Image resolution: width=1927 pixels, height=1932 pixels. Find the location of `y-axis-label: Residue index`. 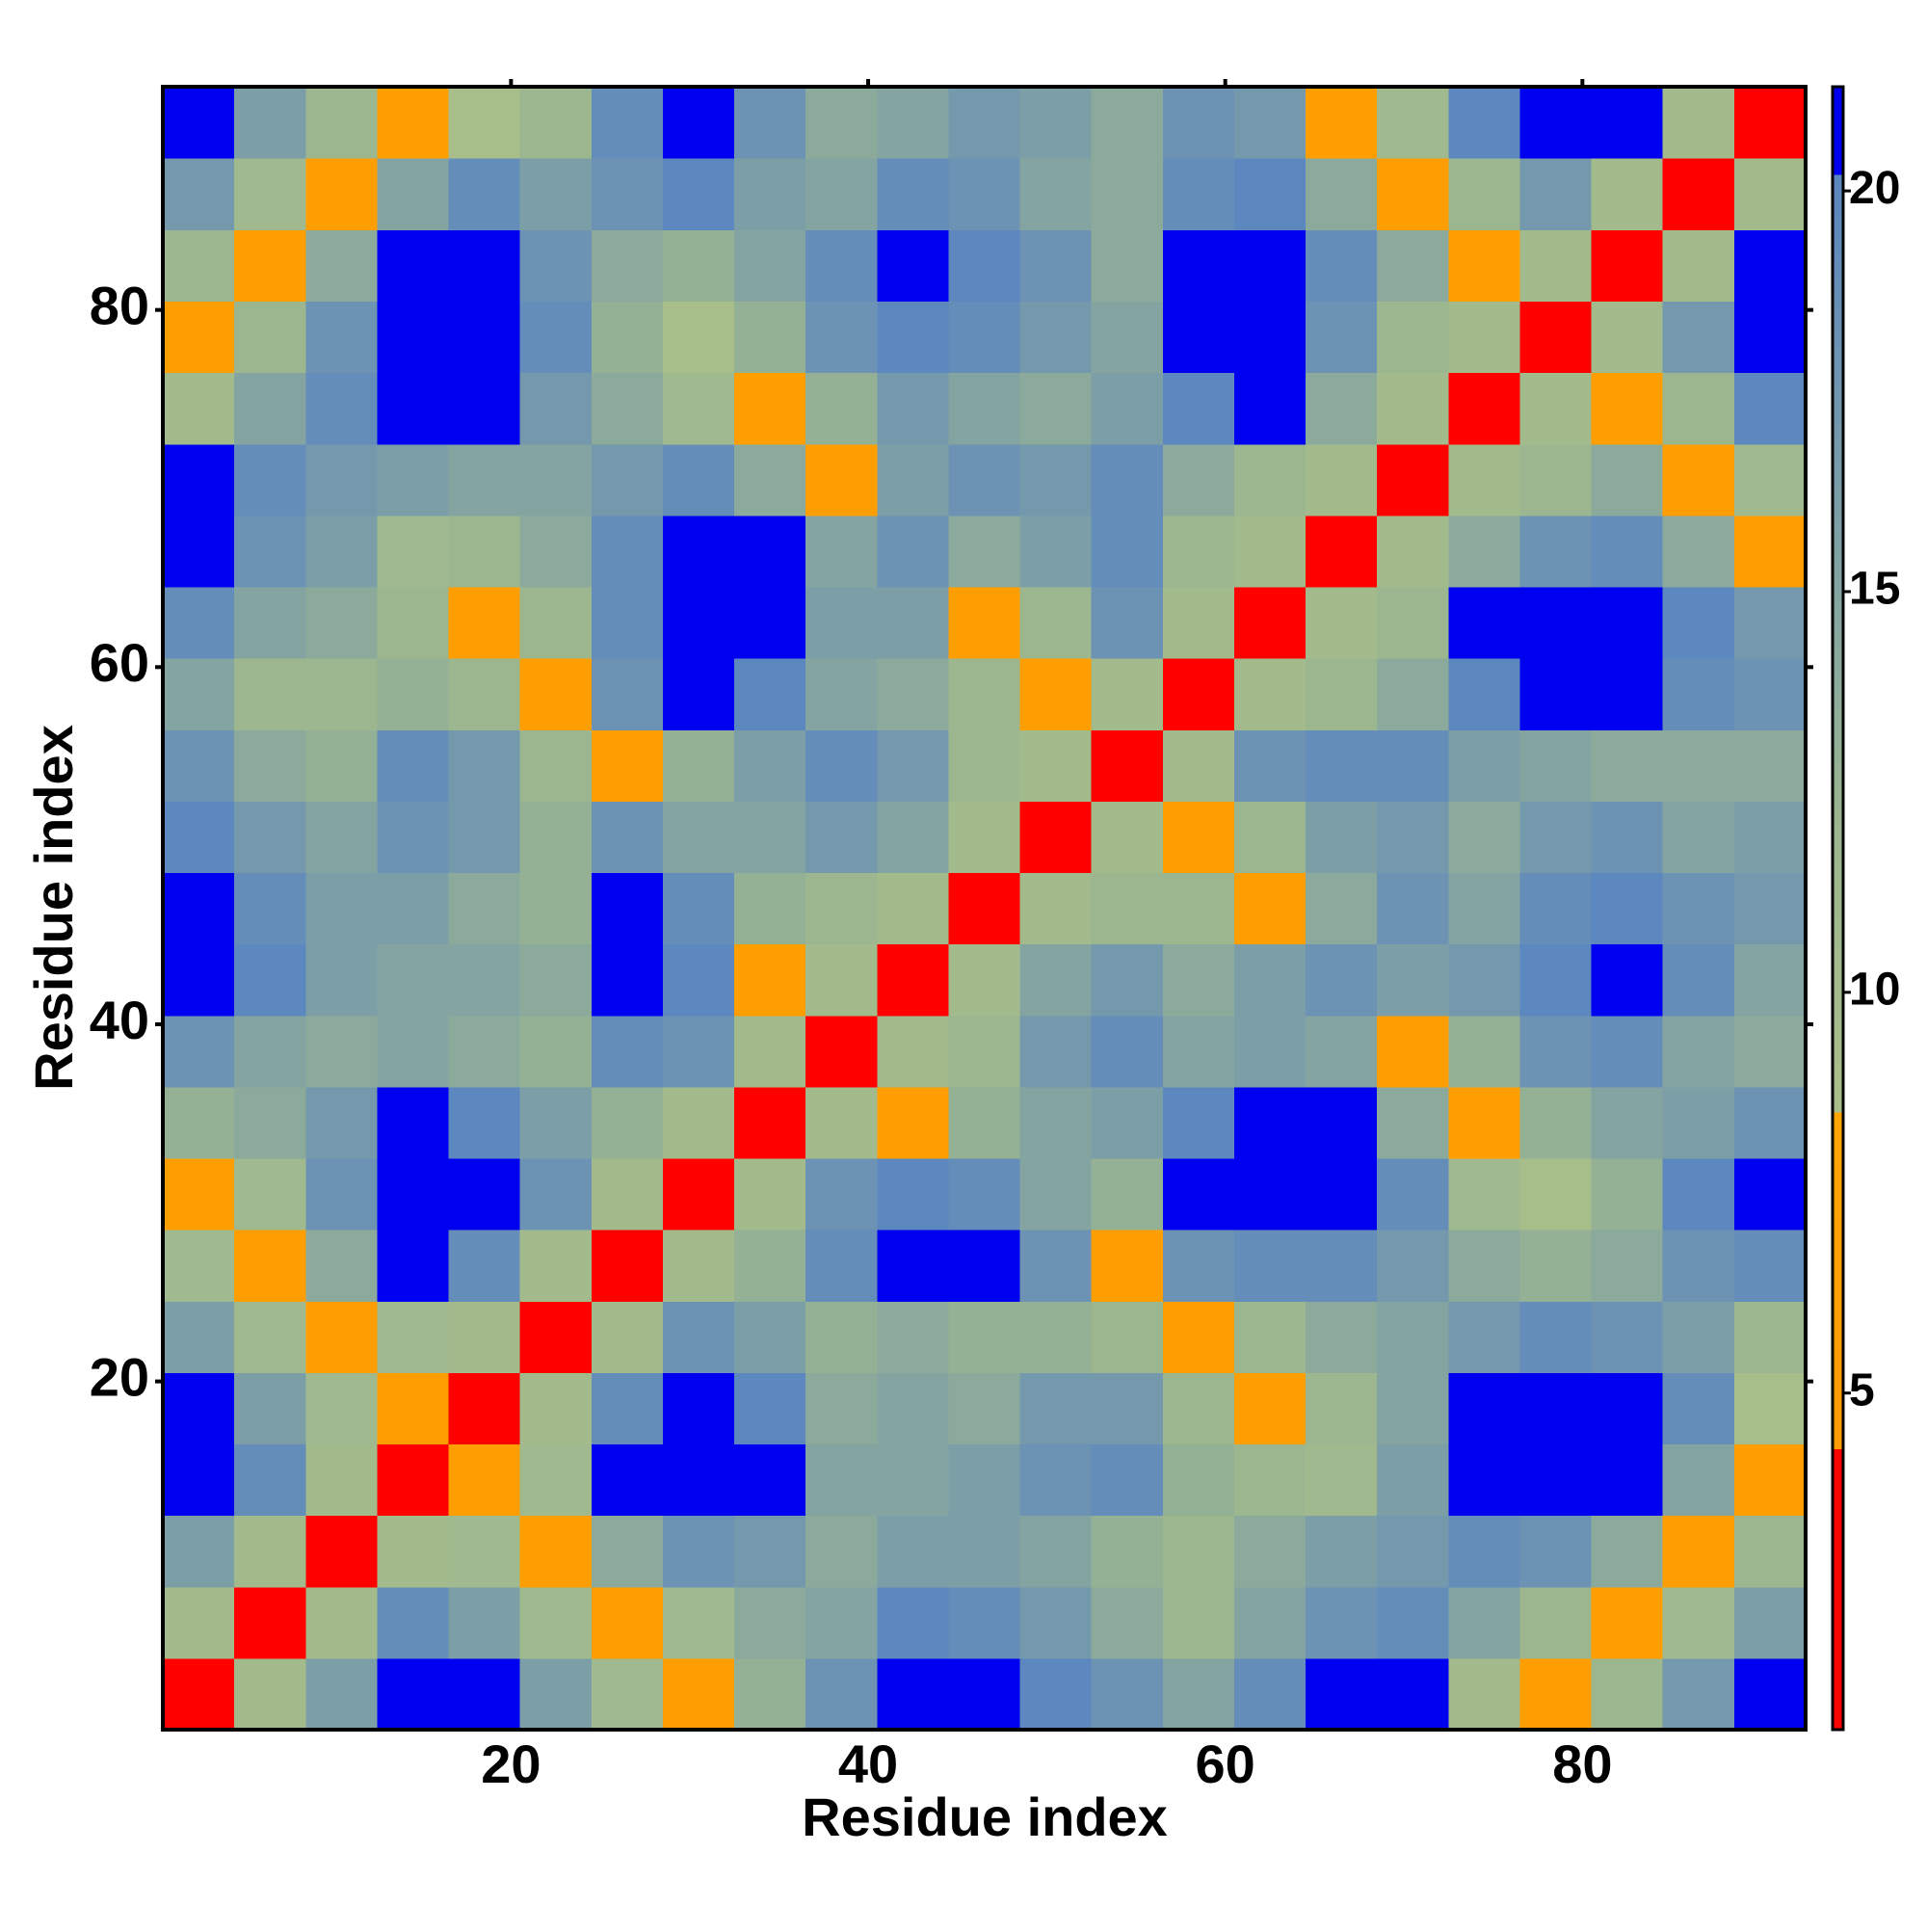

y-axis-label: Residue index is located at coordinates (53, 908).